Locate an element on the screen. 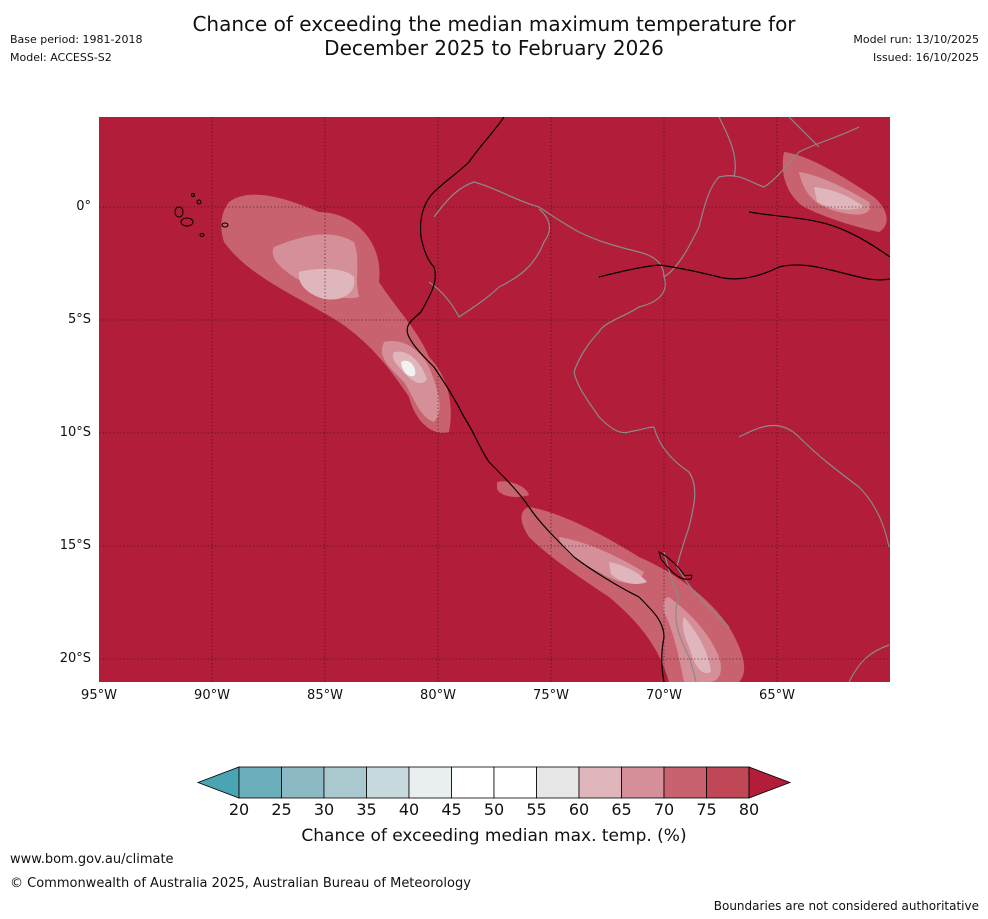 Image resolution: width=988 pixels, height=919 pixels. colorbar-tick-label: 25 is located at coordinates (281, 809).